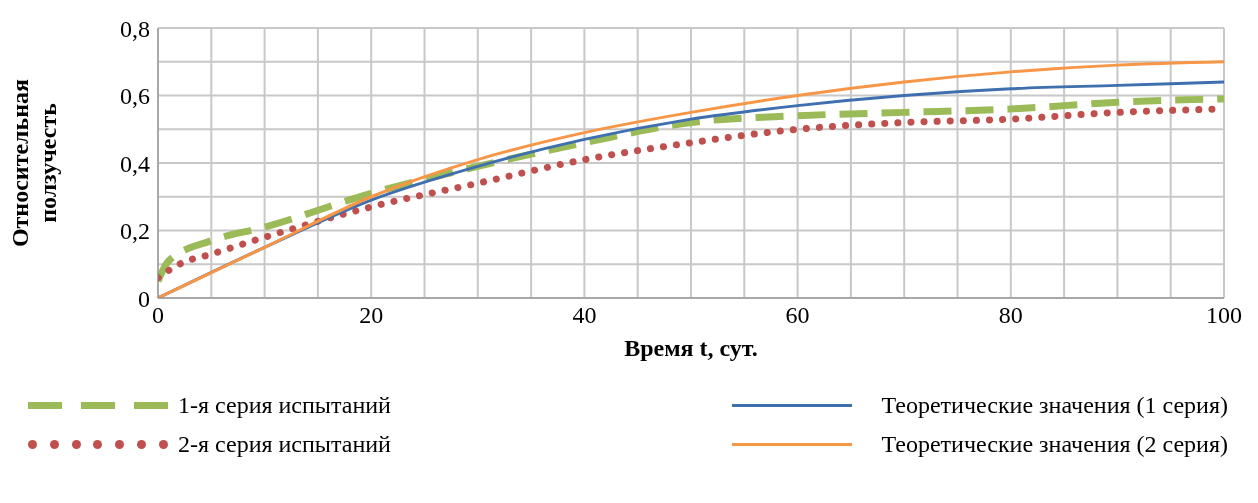 The image size is (1258, 503). What do you see at coordinates (135, 96) in the screenshot?
I see `y-tick-label: 0,6` at bounding box center [135, 96].